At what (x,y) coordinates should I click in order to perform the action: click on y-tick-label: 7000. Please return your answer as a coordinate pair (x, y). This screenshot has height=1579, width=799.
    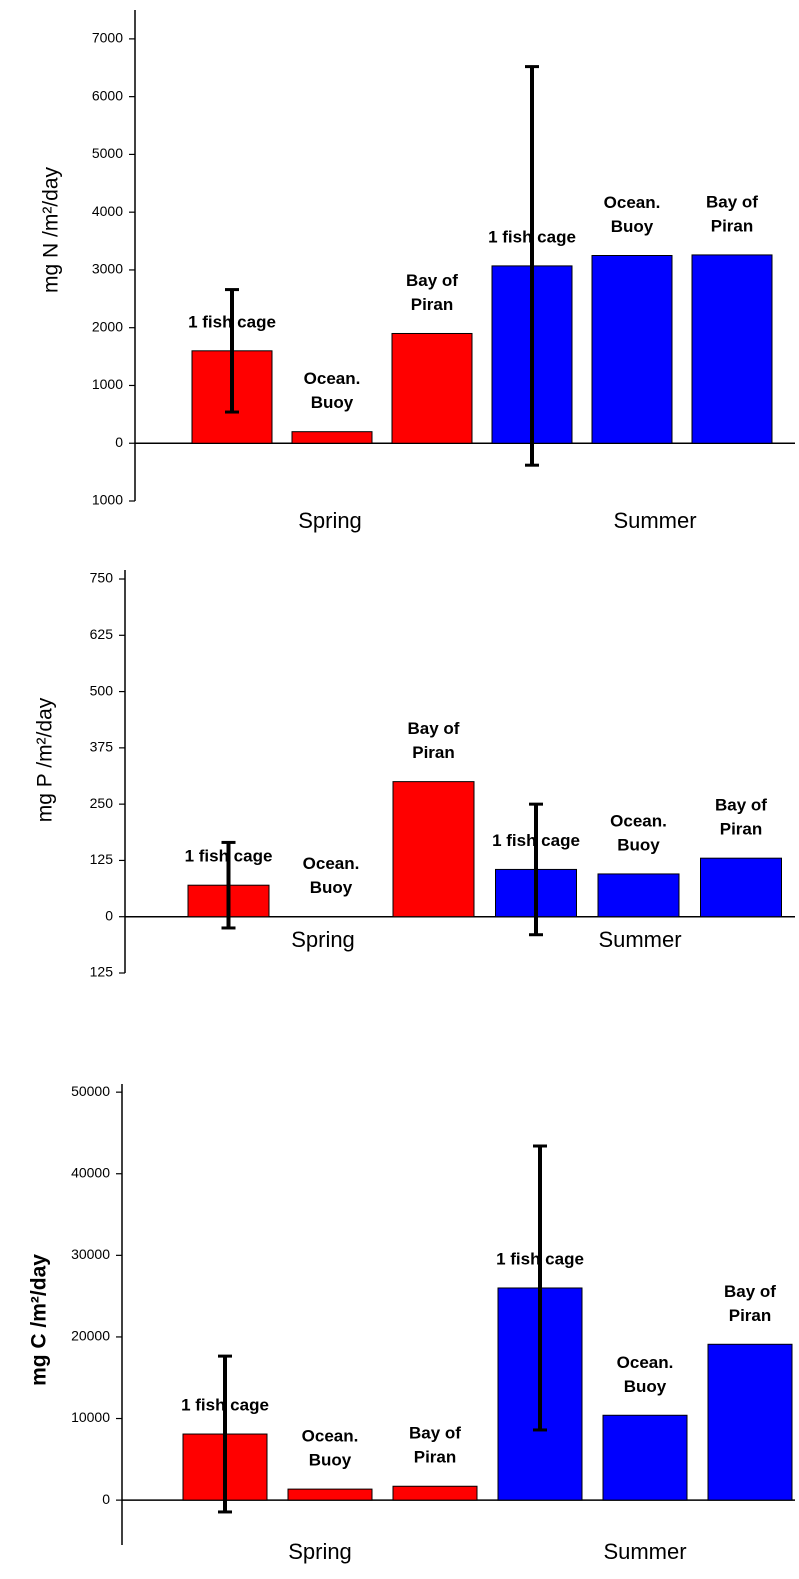
    Looking at the image, I should click on (107, 38).